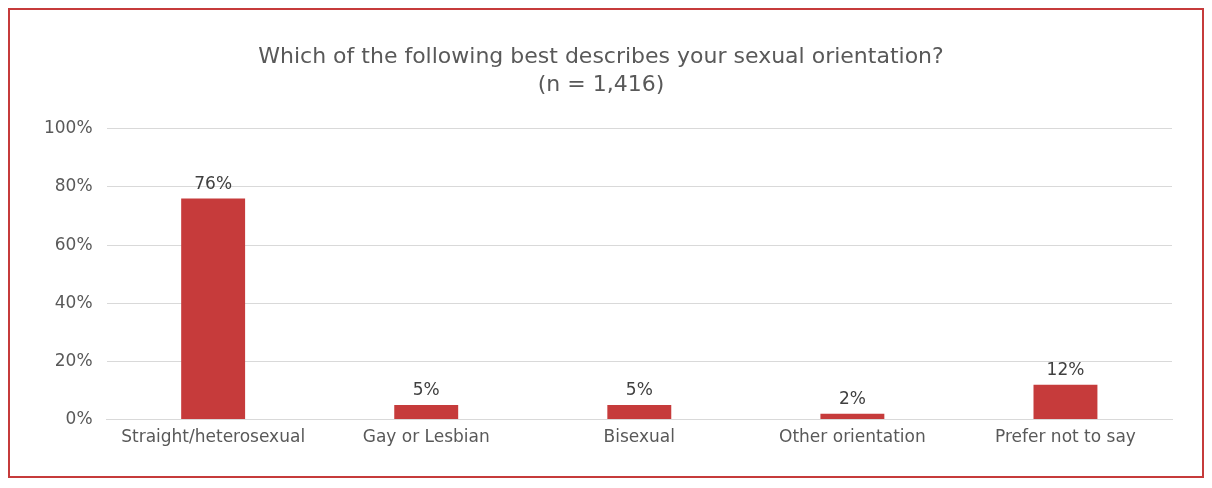 The image size is (1212, 488). Describe the element at coordinates (852, 436) in the screenshot. I see `x-tick-label: Other orientation` at that location.